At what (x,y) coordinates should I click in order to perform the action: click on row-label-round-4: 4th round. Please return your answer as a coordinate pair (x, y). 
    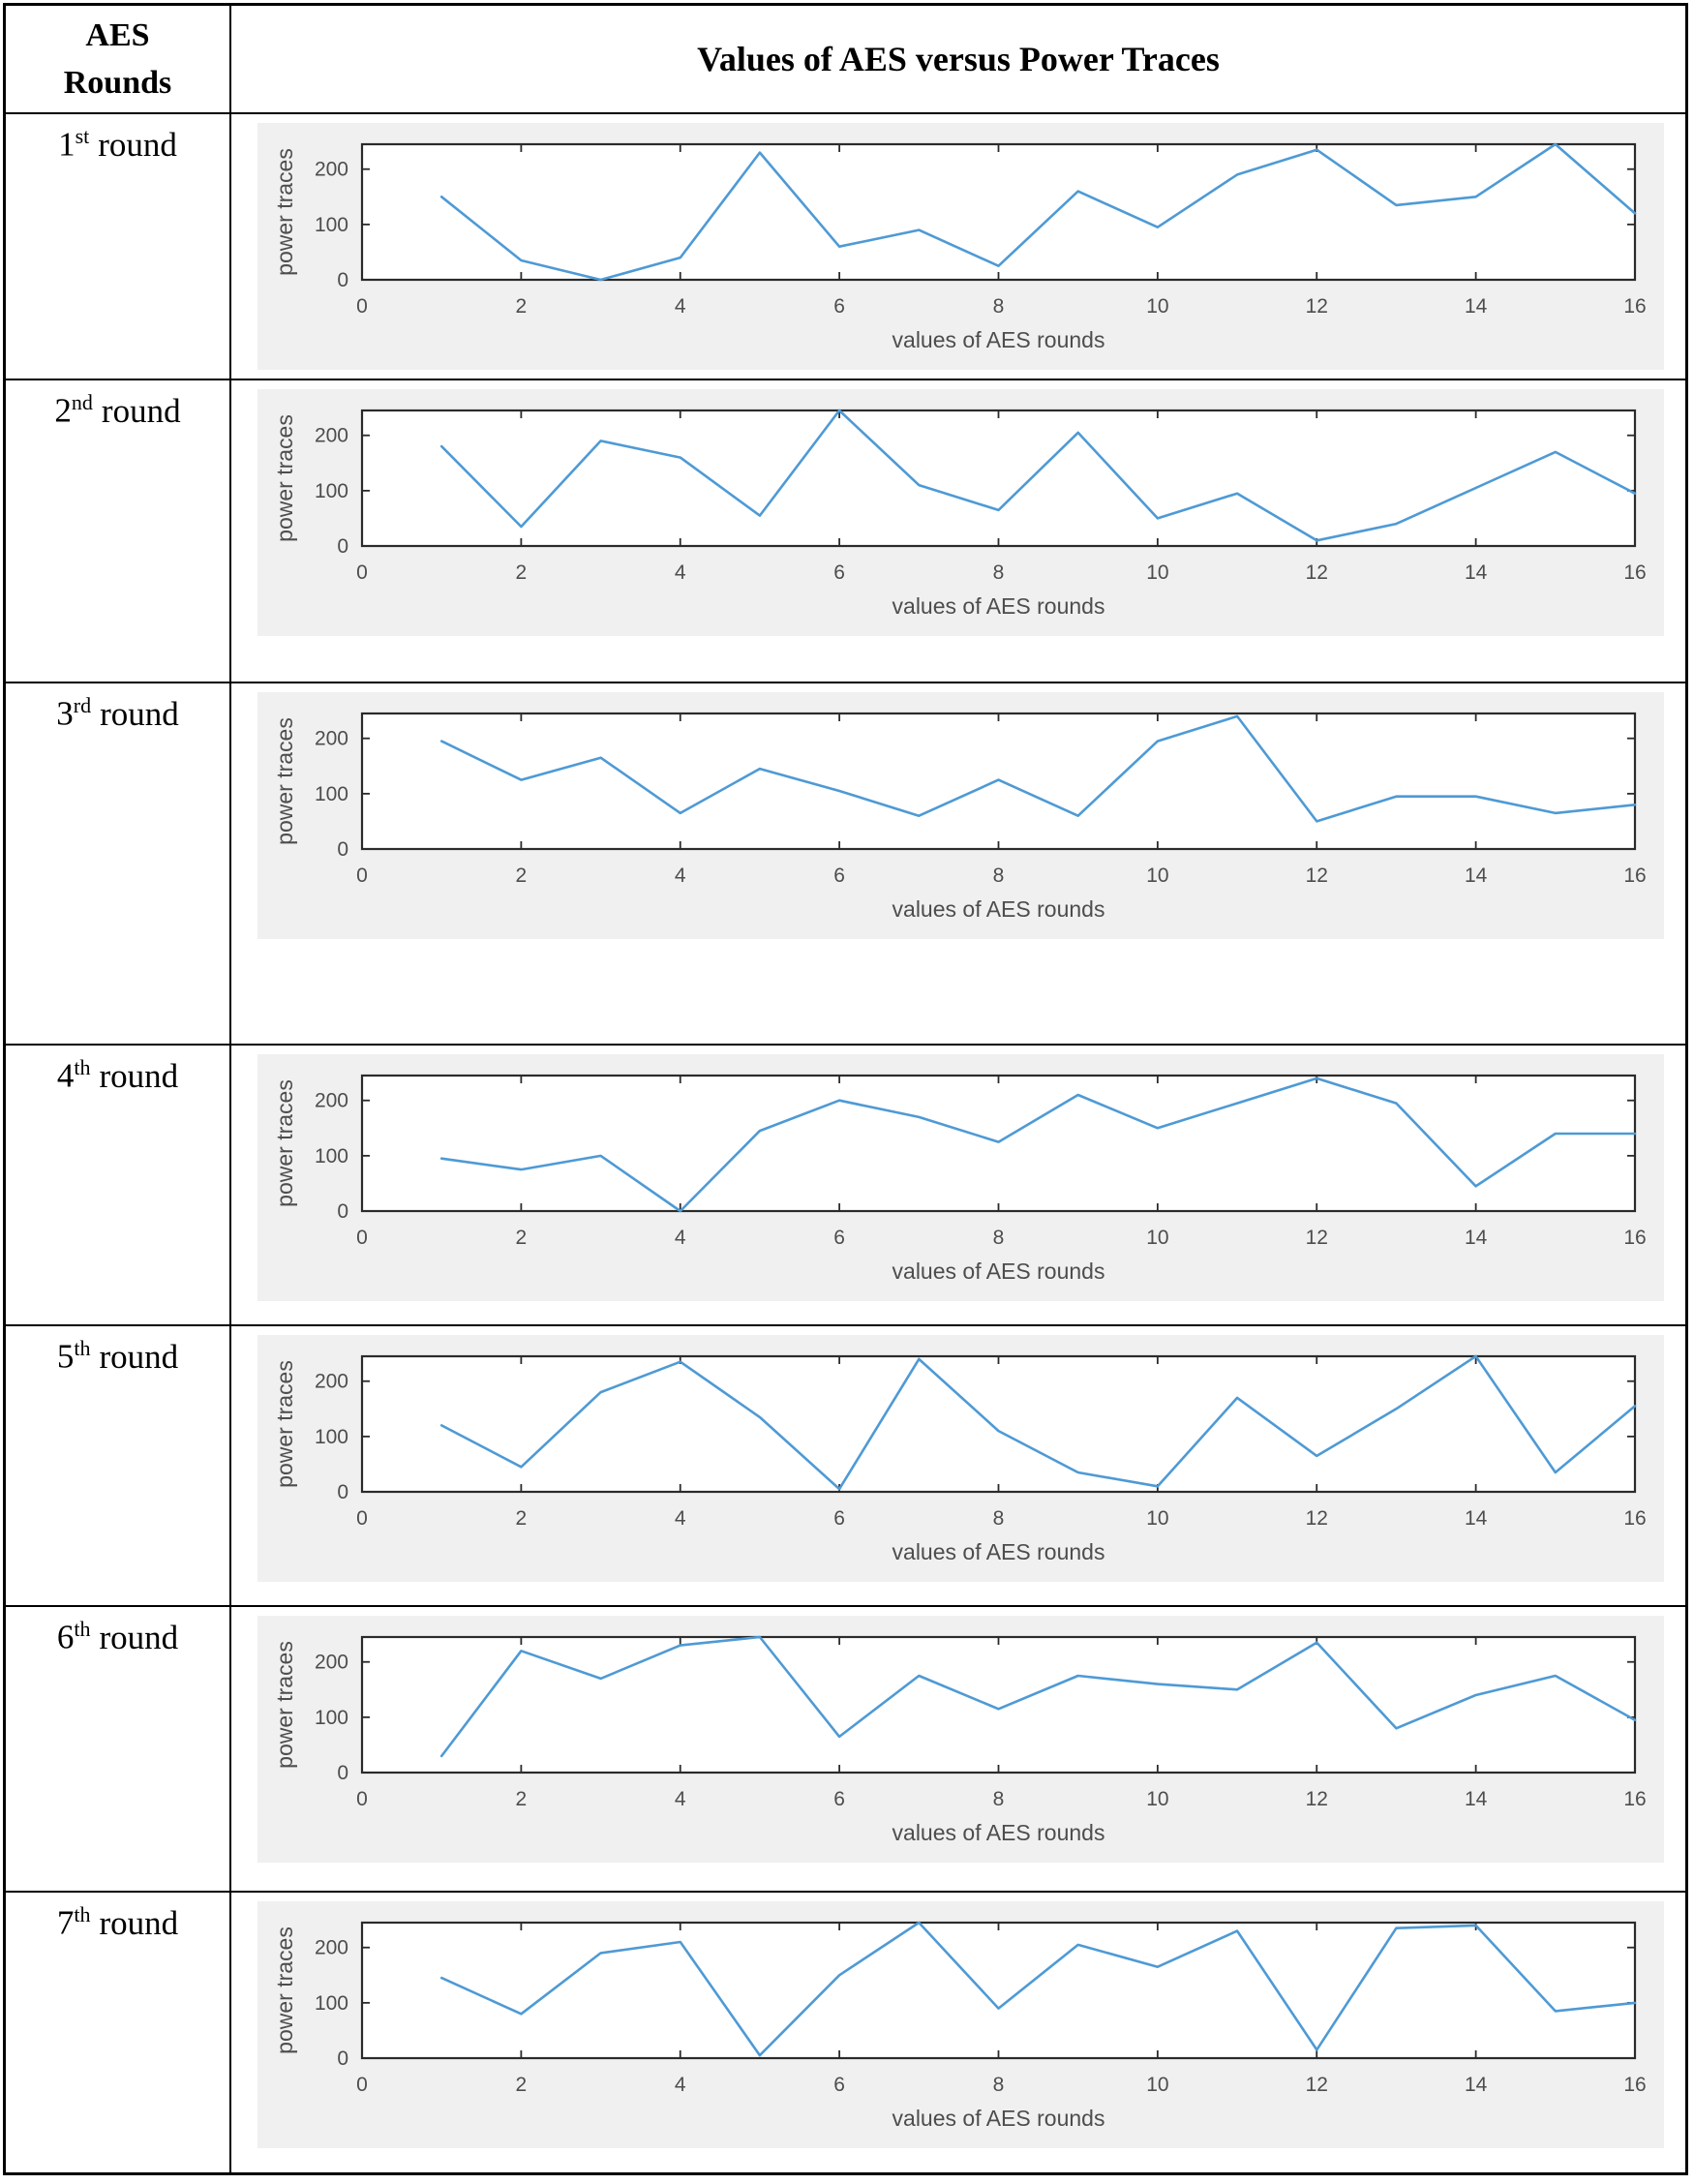
    Looking at the image, I should click on (117, 1075).